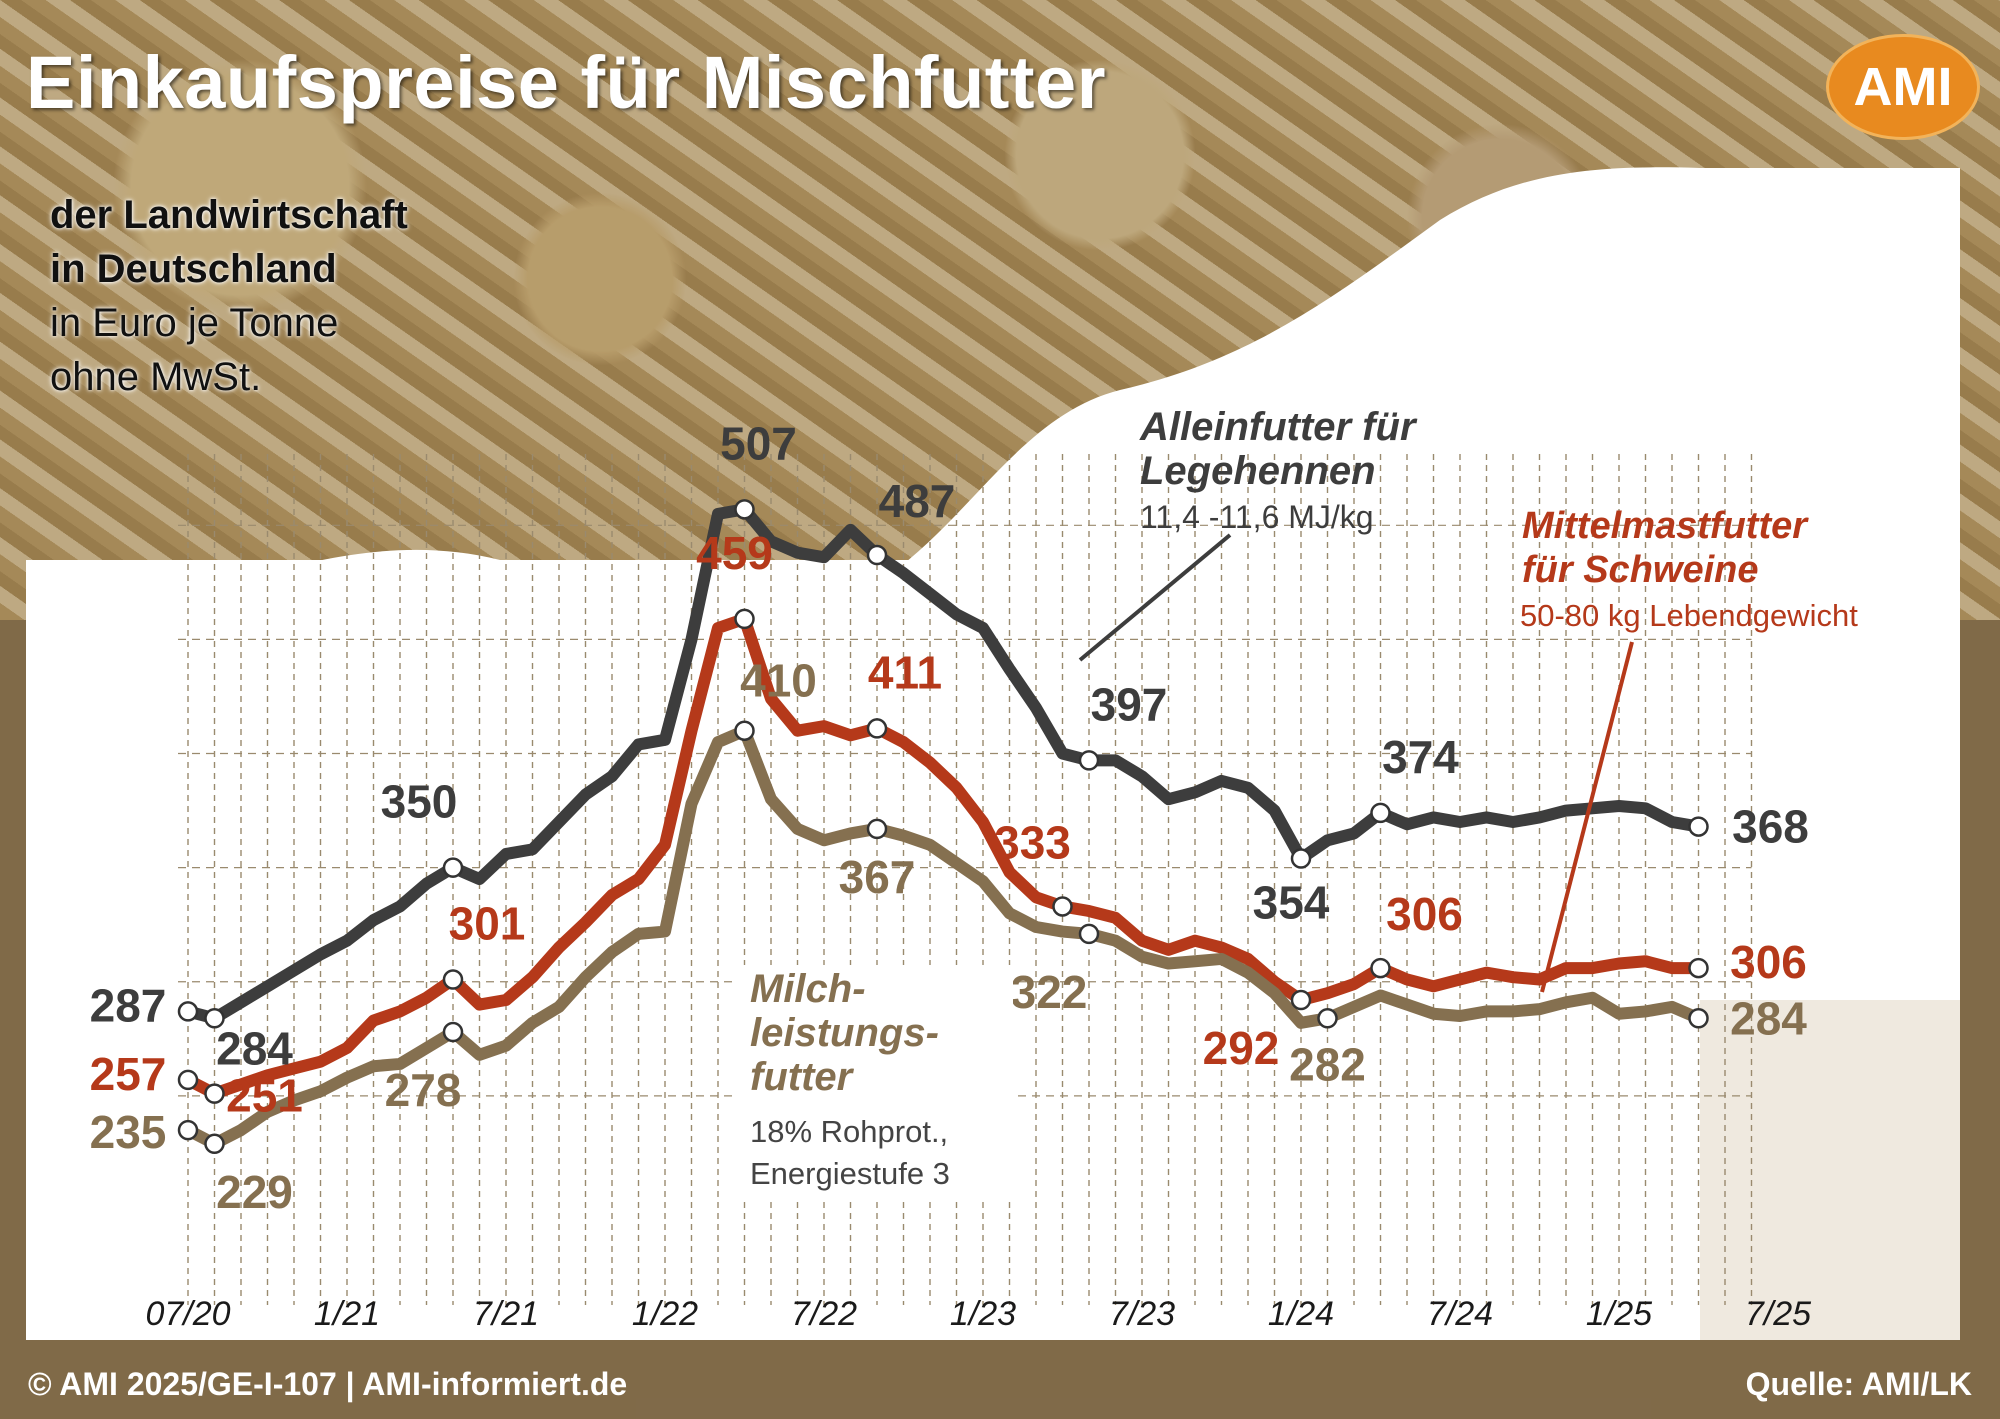  Describe the element at coordinates (128, 1005) in the screenshot. I see `point-label: 287` at that location.